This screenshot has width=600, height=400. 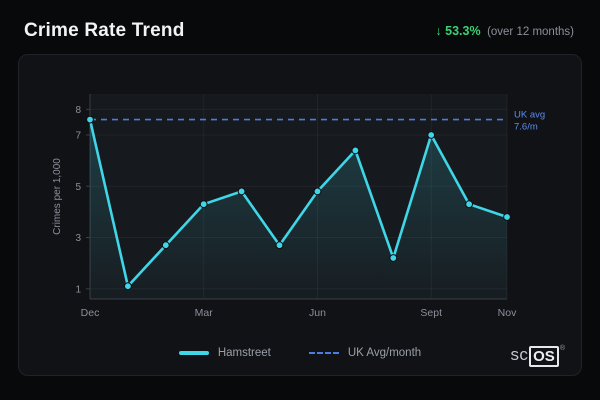 What do you see at coordinates (104, 30) in the screenshot?
I see `page-title: Crime Rate Trend` at bounding box center [104, 30].